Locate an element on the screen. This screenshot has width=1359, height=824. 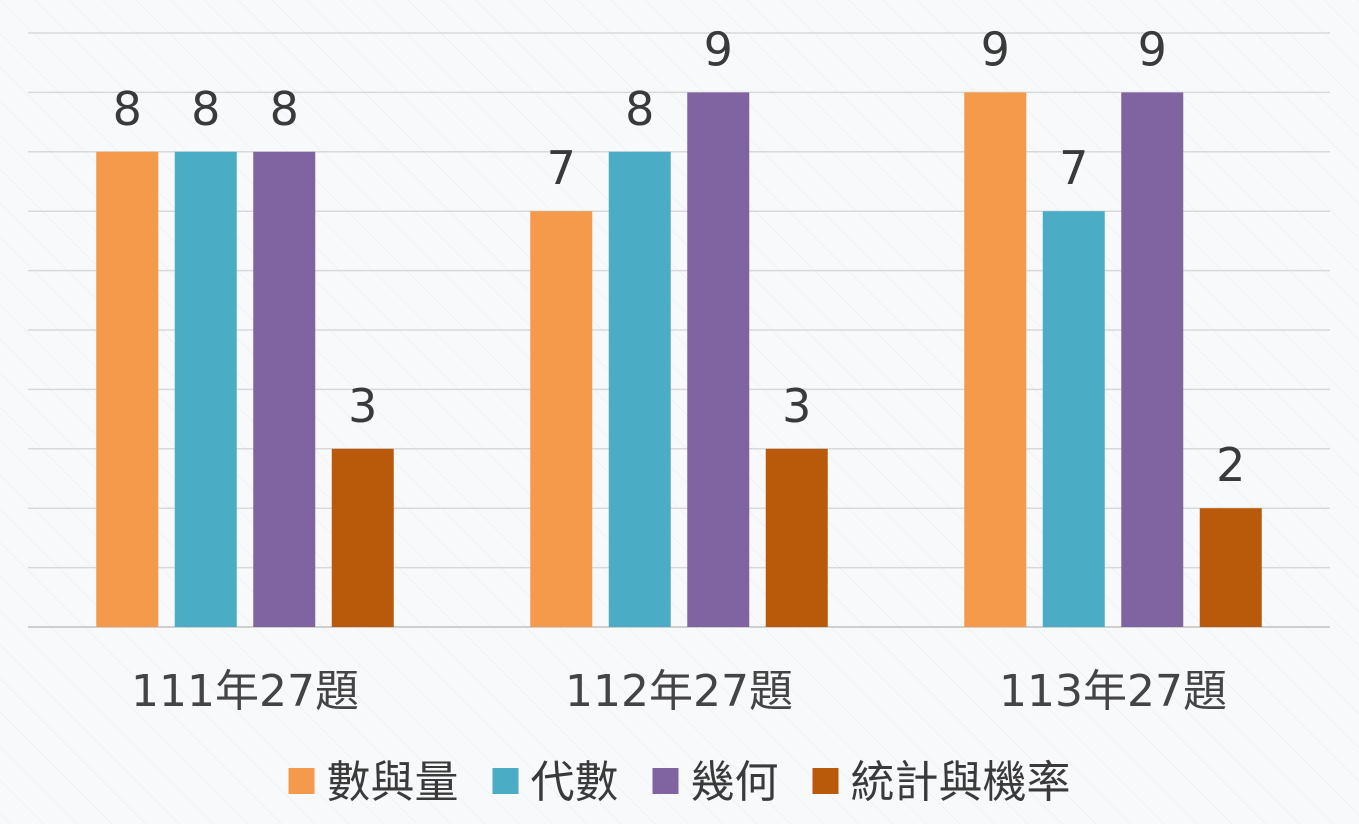
legend-item: 幾何 is located at coordinates (715, 782).